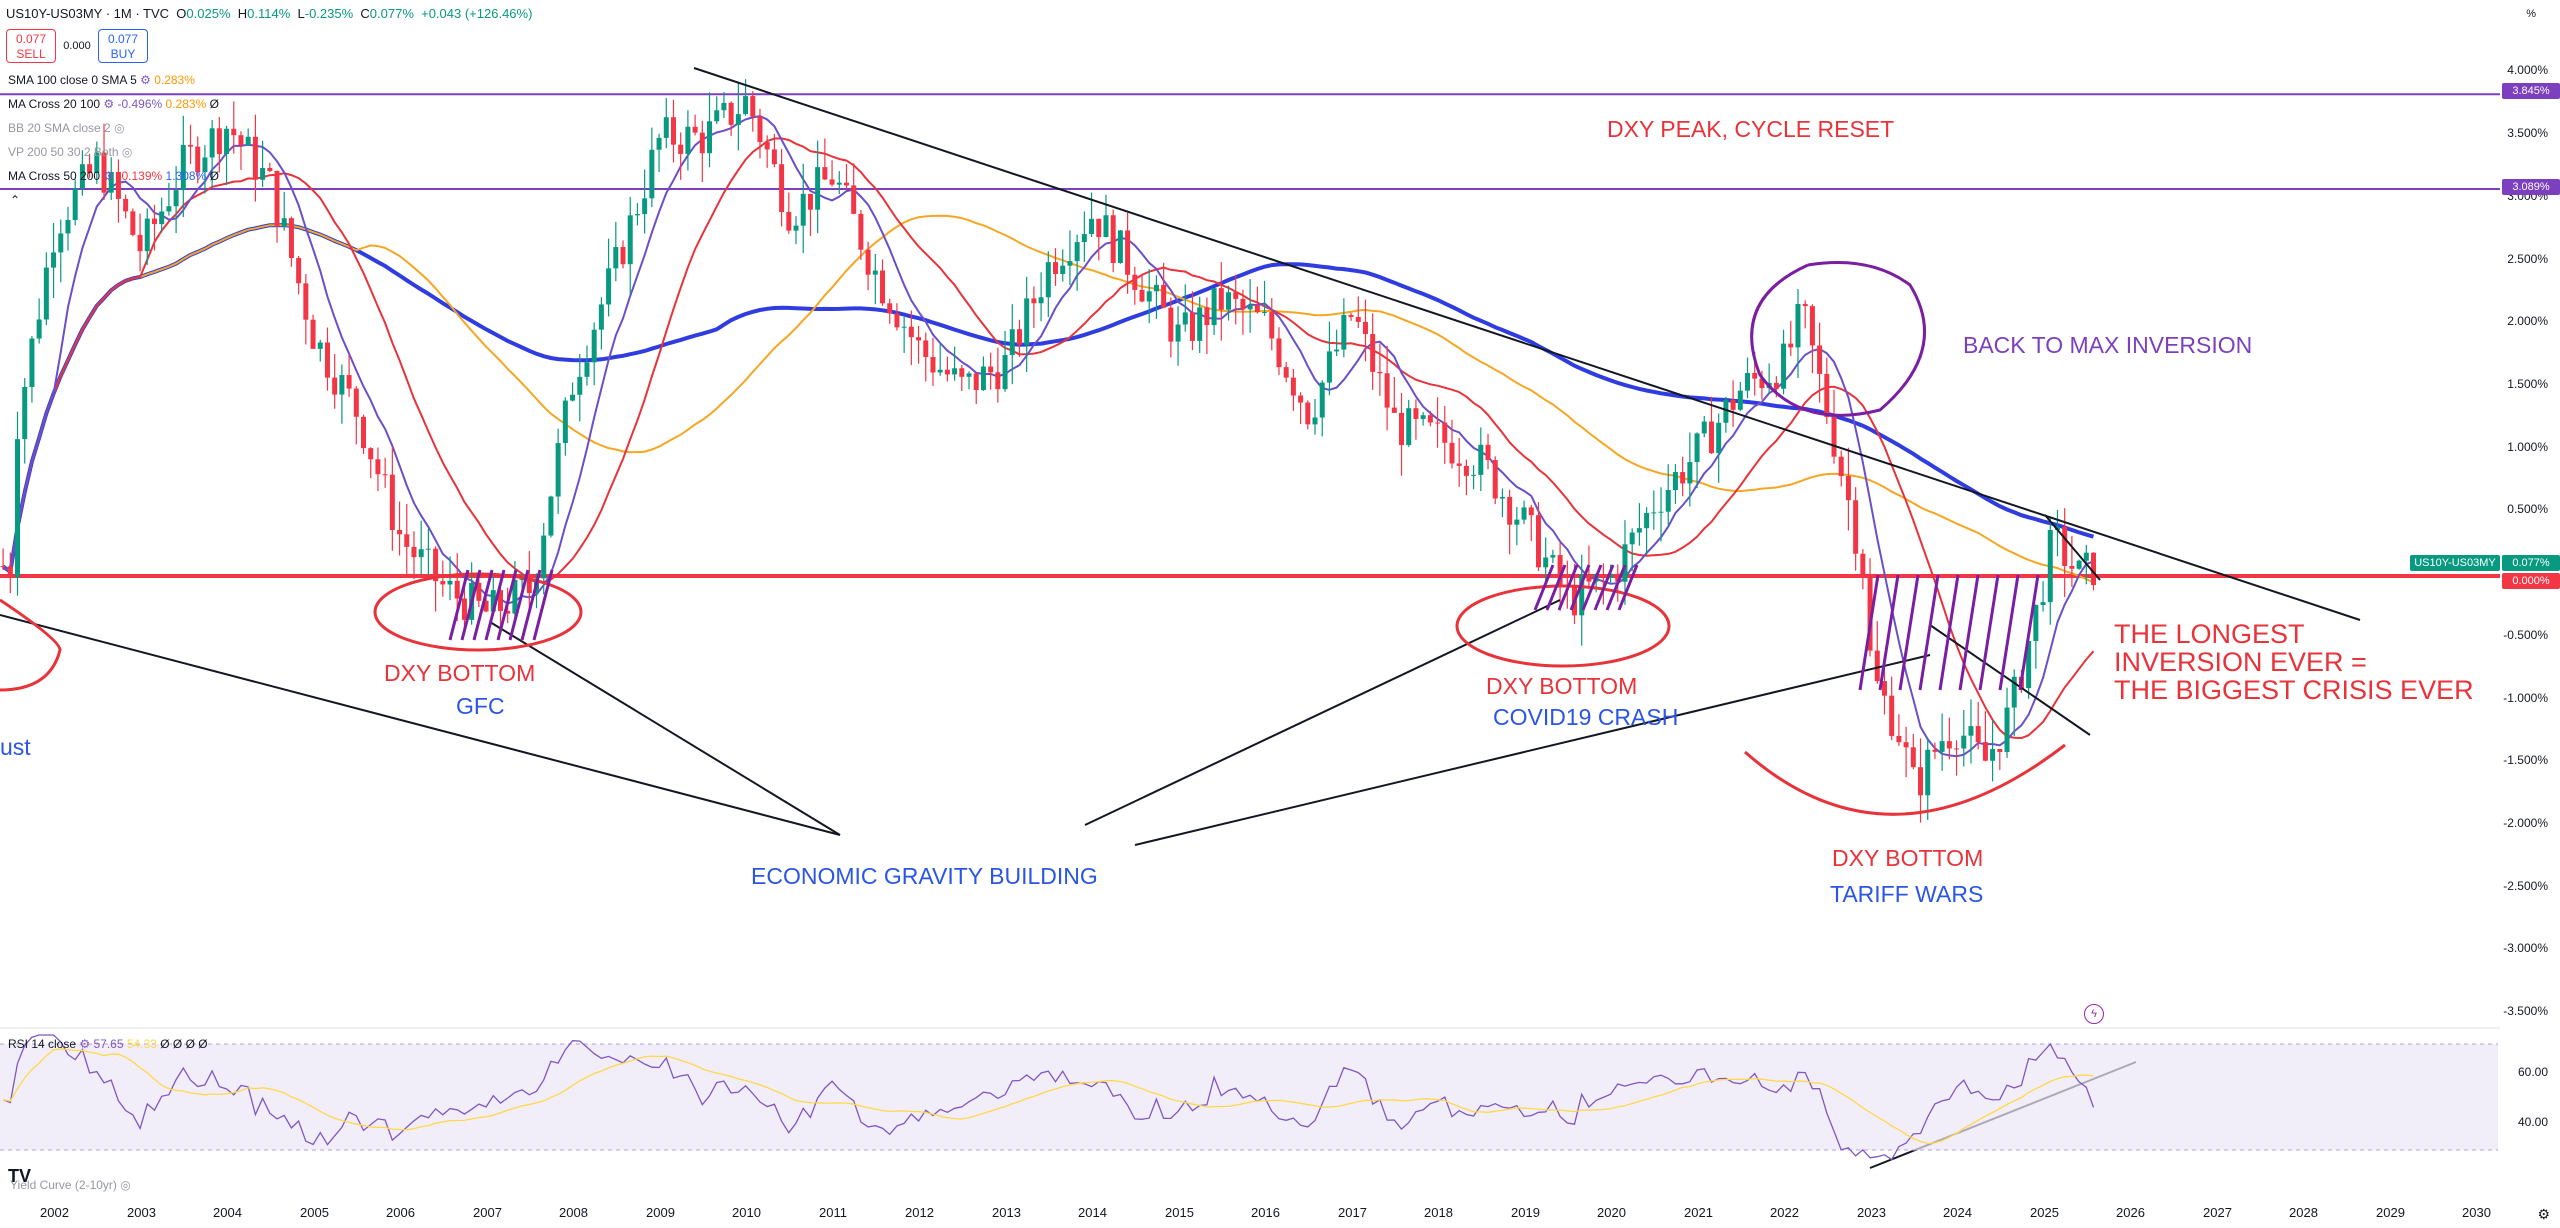  Describe the element at coordinates (833, 1212) in the screenshot. I see `x-tick: 2011` at that location.